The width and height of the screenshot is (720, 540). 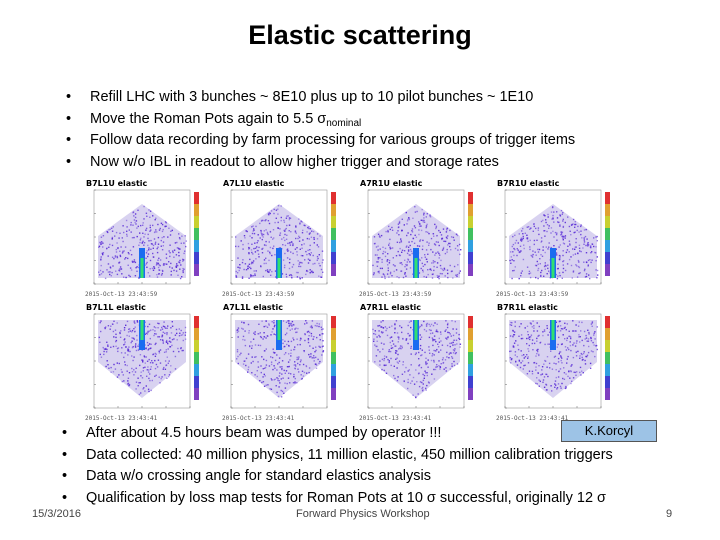 I want to click on hitmap-plot: A7L1U elastic 2015-Oct-13 23:43:59, so click(x=284, y=238).